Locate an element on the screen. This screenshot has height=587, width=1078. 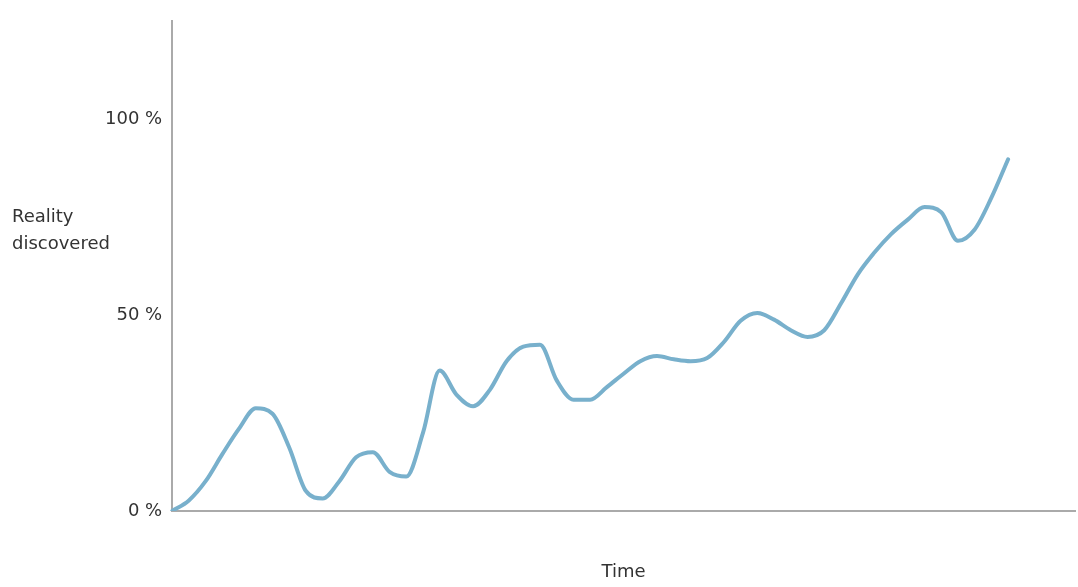
y-axis-title: Reality discovered is located at coordinates (61, 229).